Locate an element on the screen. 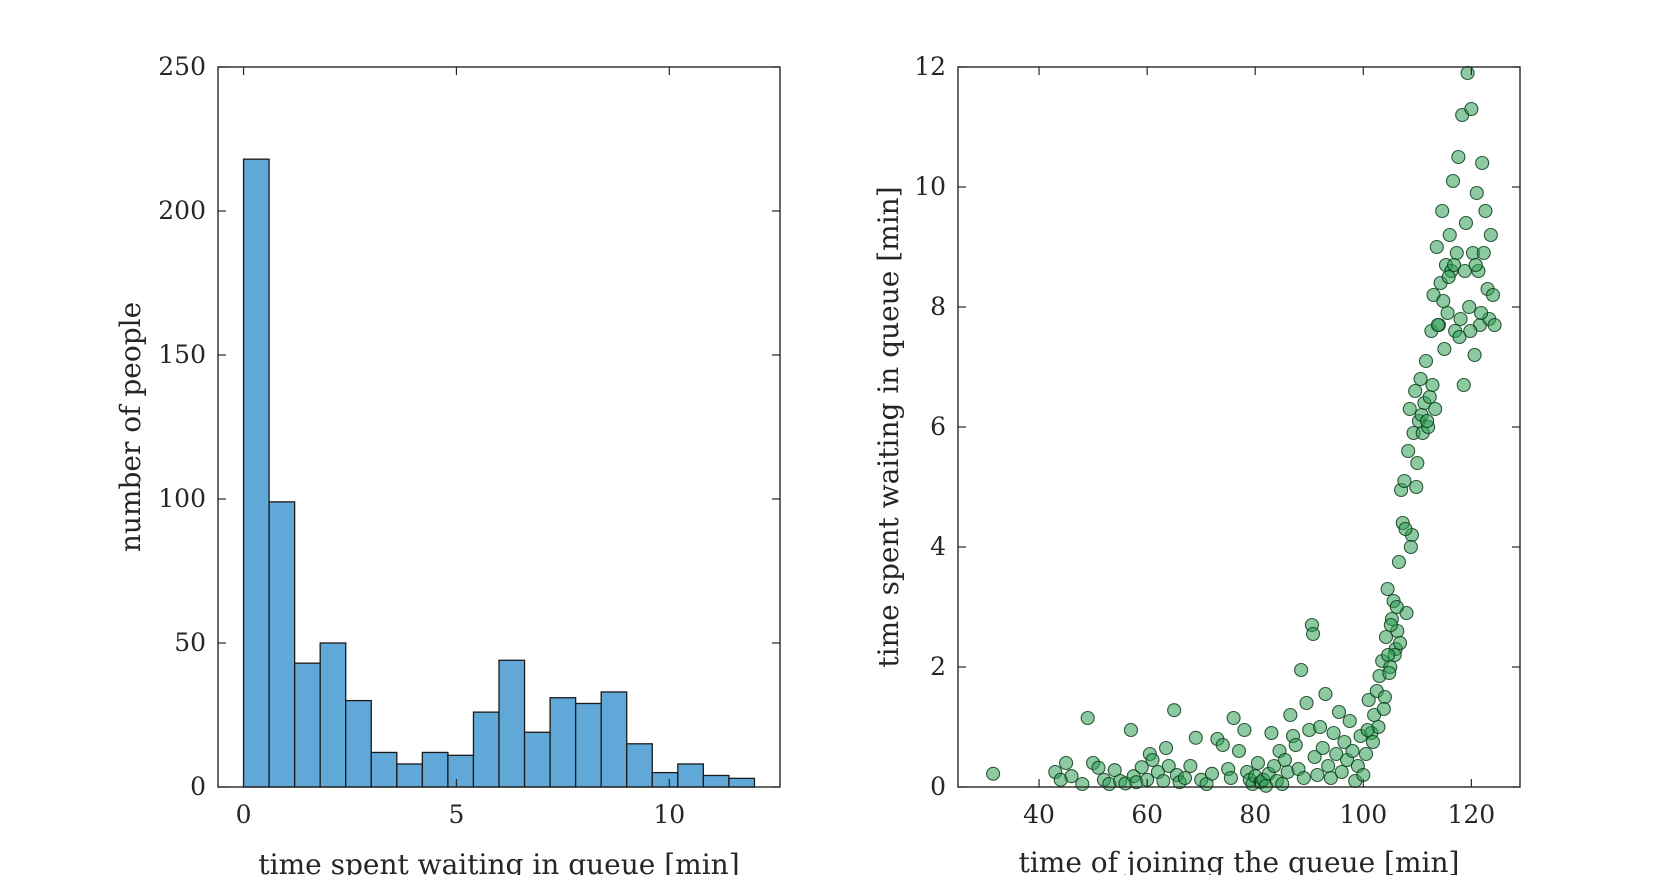 This screenshot has height=875, width=1667. histogram-y-tick-label: 100 is located at coordinates (182, 498).